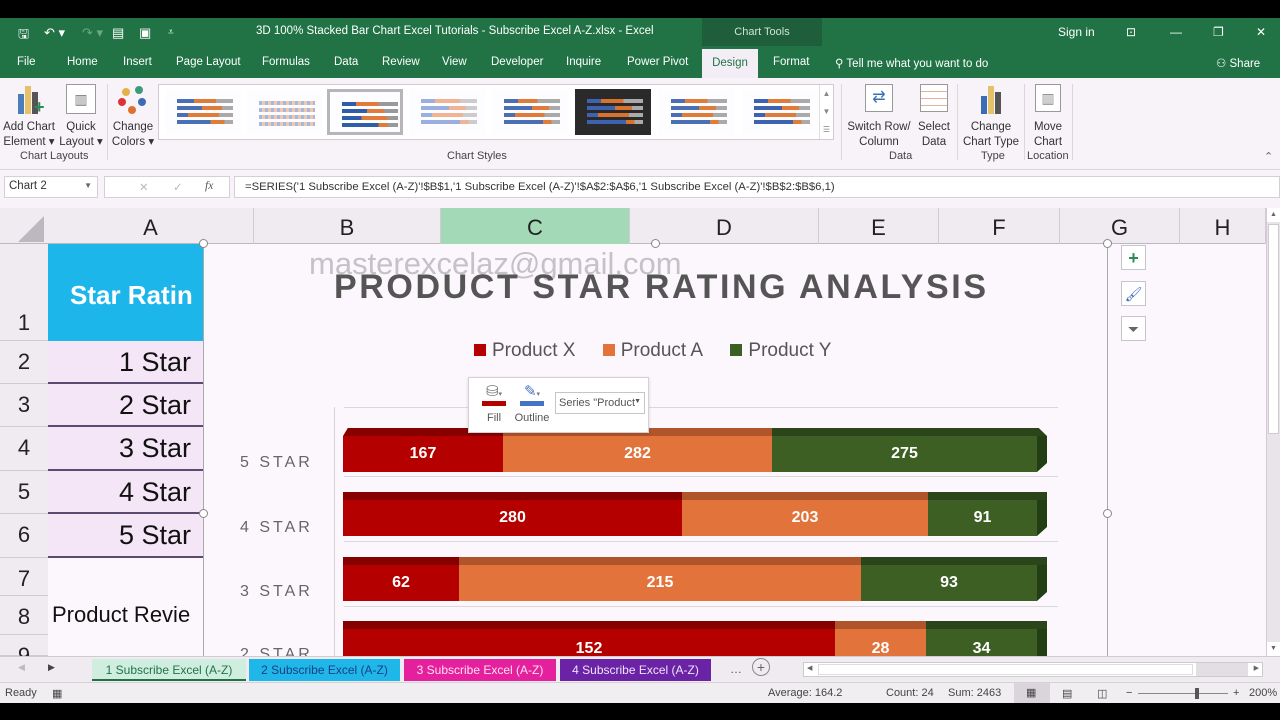 This screenshot has width=1280, height=720. I want to click on page-break-view-icon: ◫, so click(1102, 694).